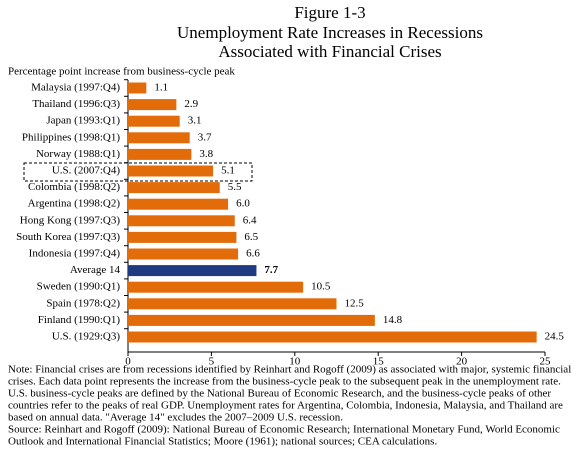  I want to click on y-tick-label: Norway (1988:Q1), so click(78, 154).